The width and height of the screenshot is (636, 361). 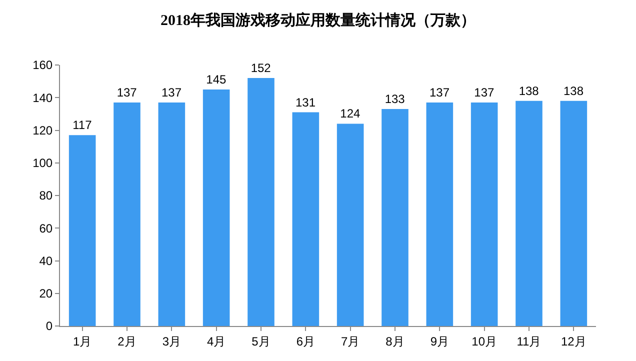 What do you see at coordinates (46, 195) in the screenshot?
I see `y-tick-label: 80` at bounding box center [46, 195].